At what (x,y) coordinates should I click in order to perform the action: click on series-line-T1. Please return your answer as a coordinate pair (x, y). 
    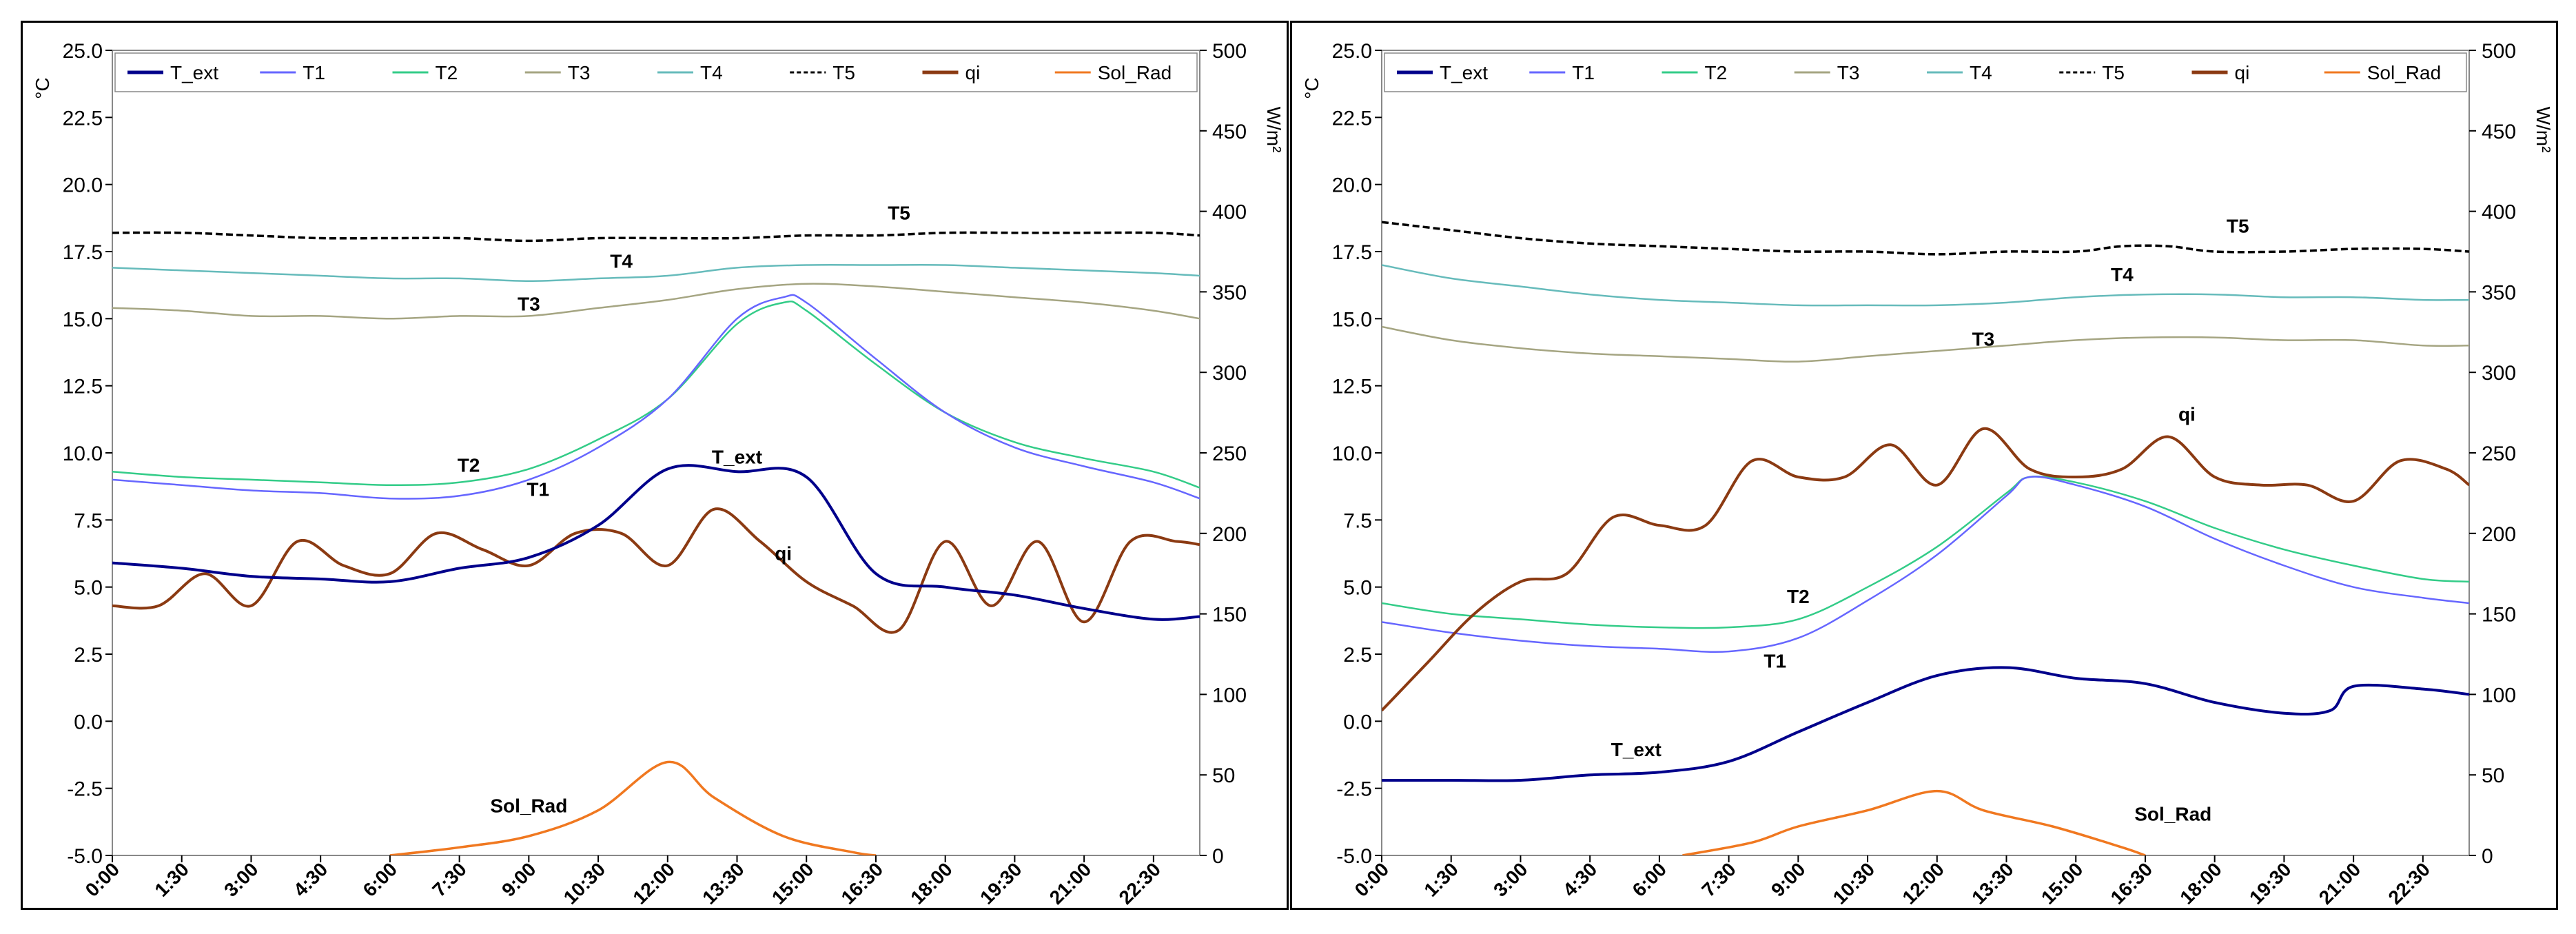
    Looking at the image, I should click on (656, 397).